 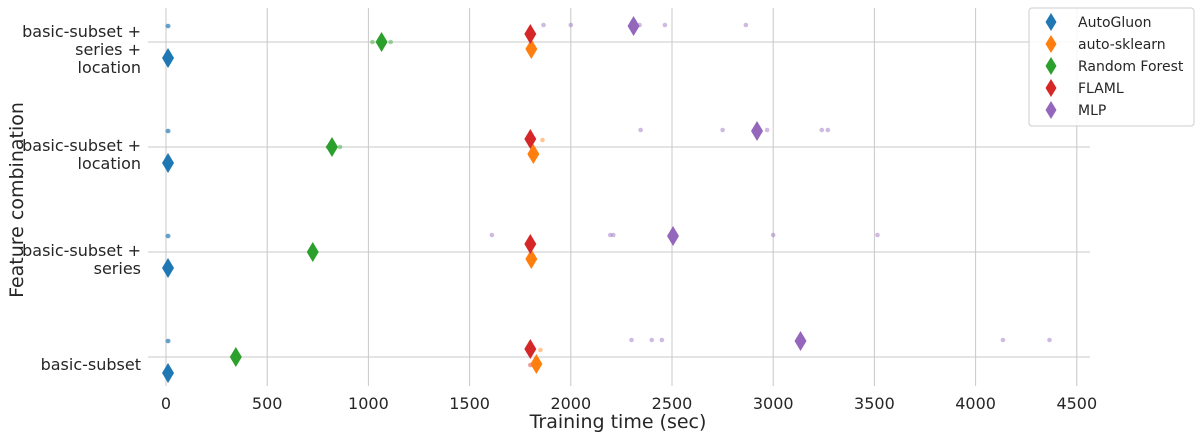 I want to click on x-tick-label: 1000, so click(x=368, y=403).